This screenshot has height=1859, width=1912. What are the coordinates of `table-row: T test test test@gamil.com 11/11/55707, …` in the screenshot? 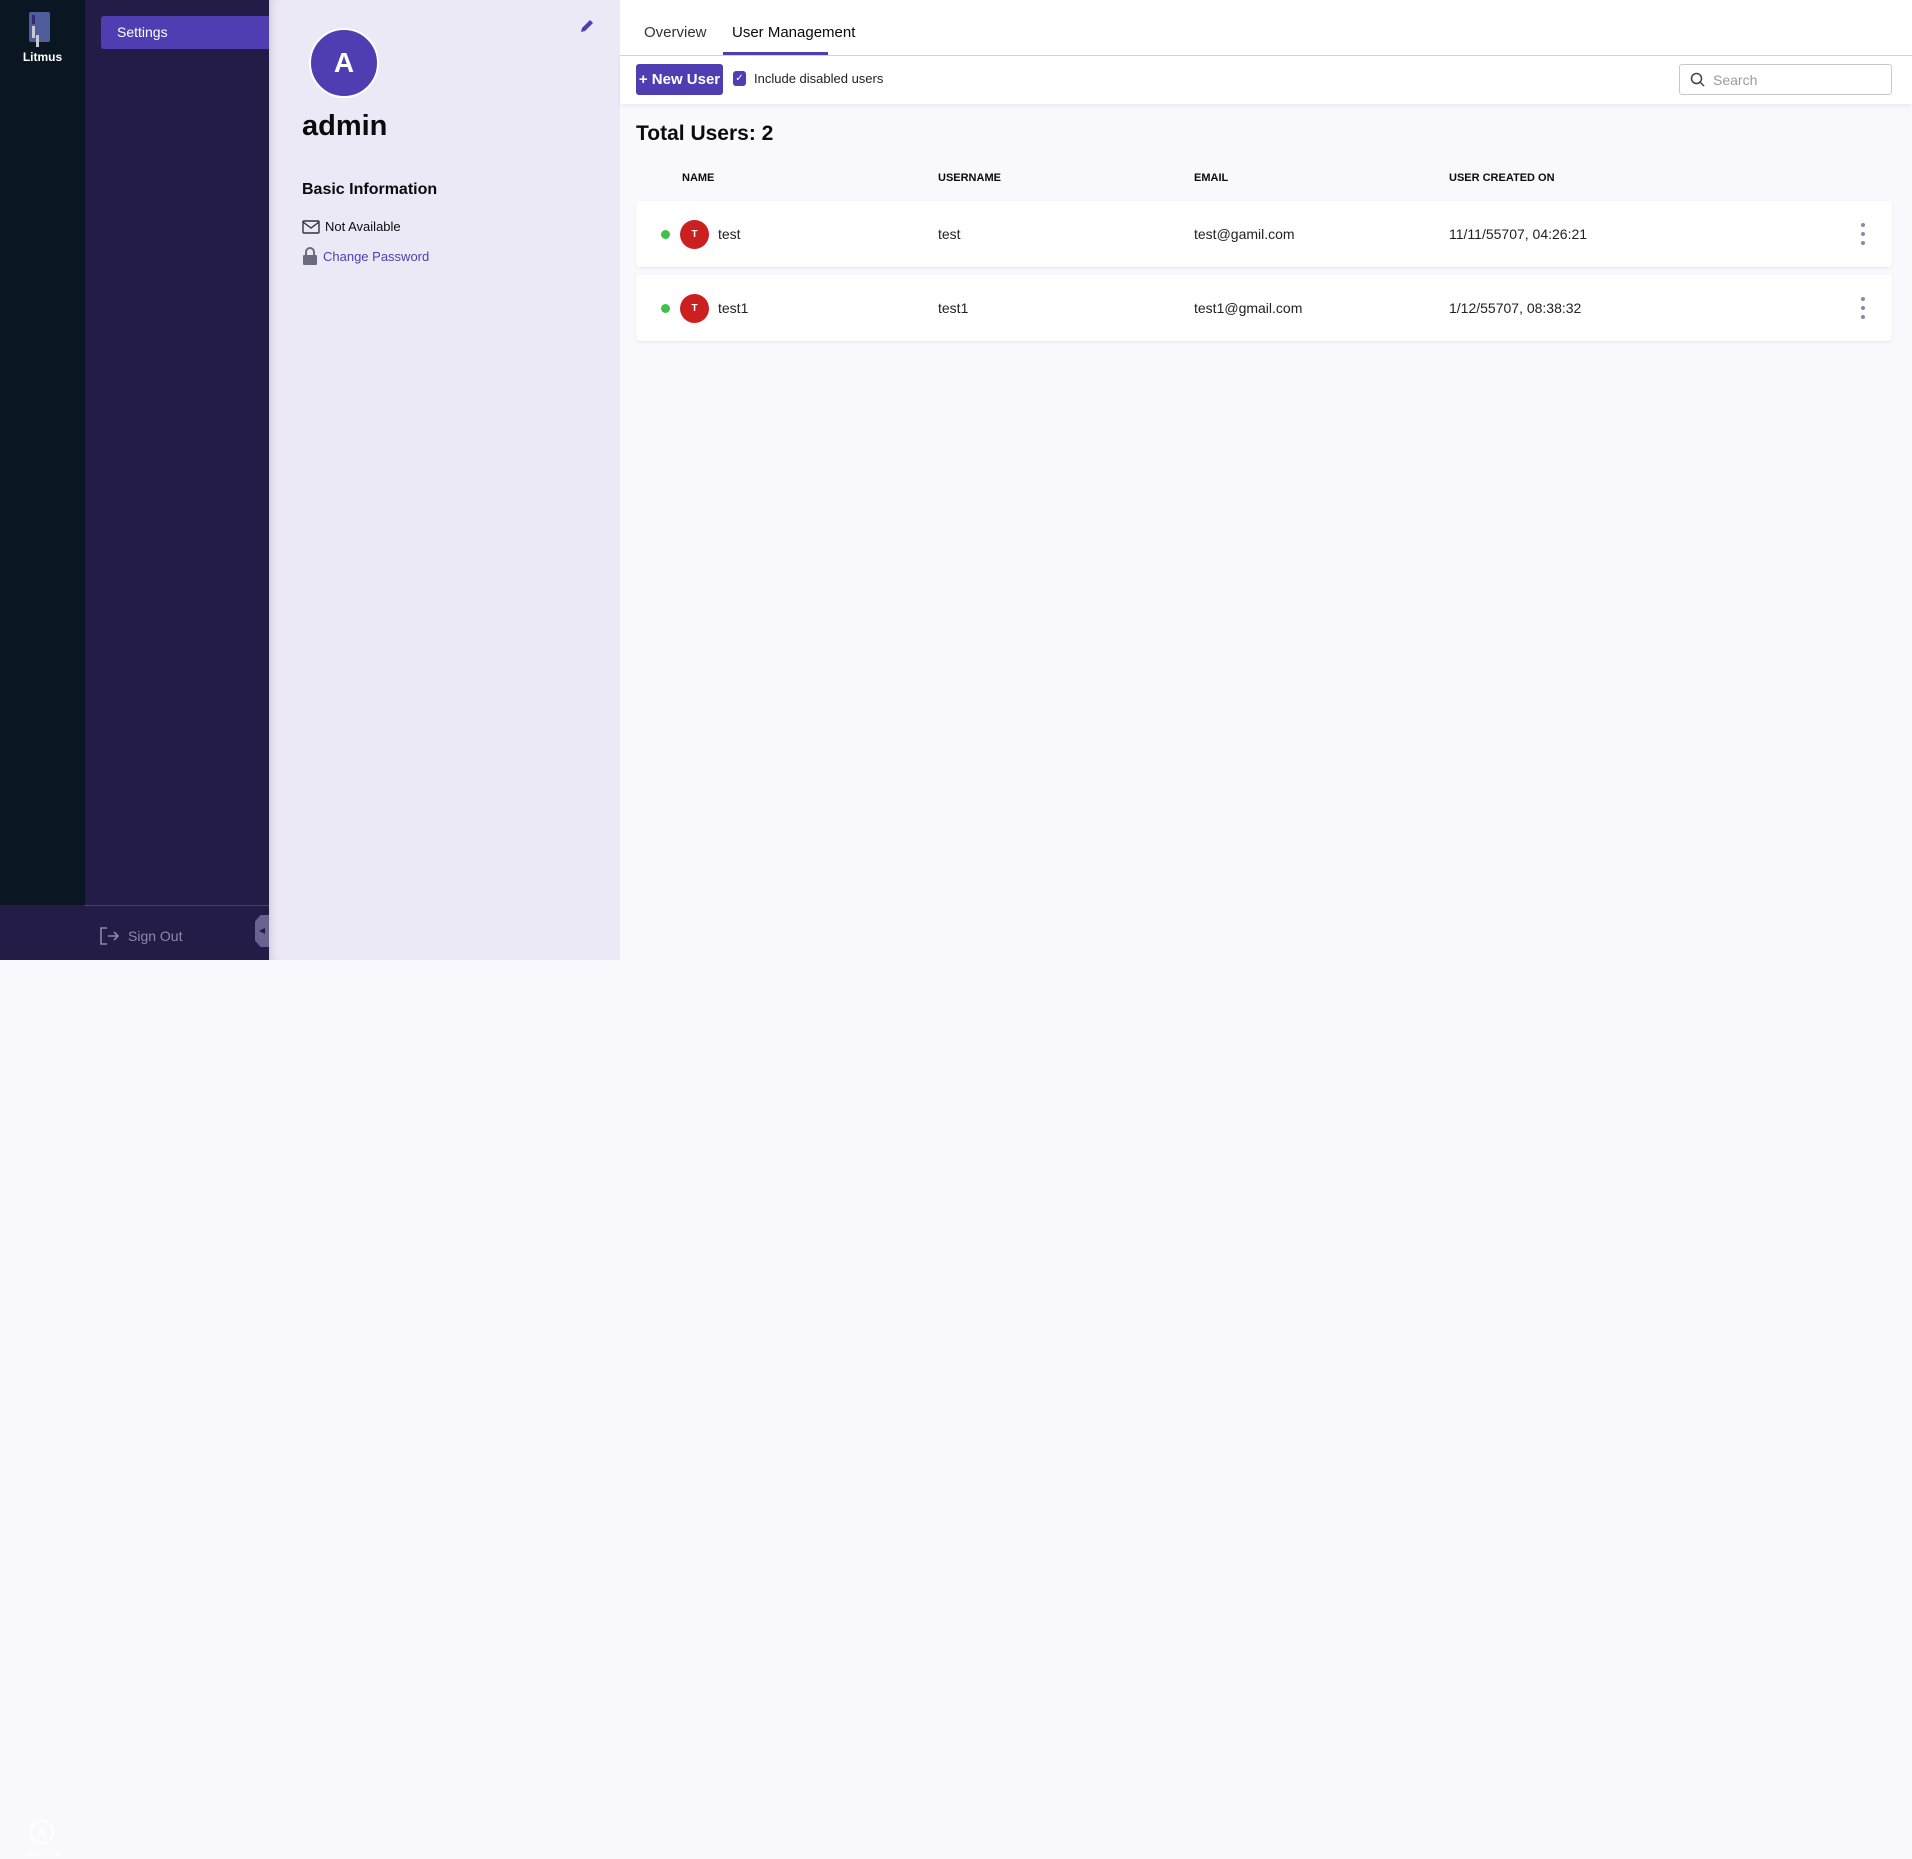 It's located at (1264, 234).